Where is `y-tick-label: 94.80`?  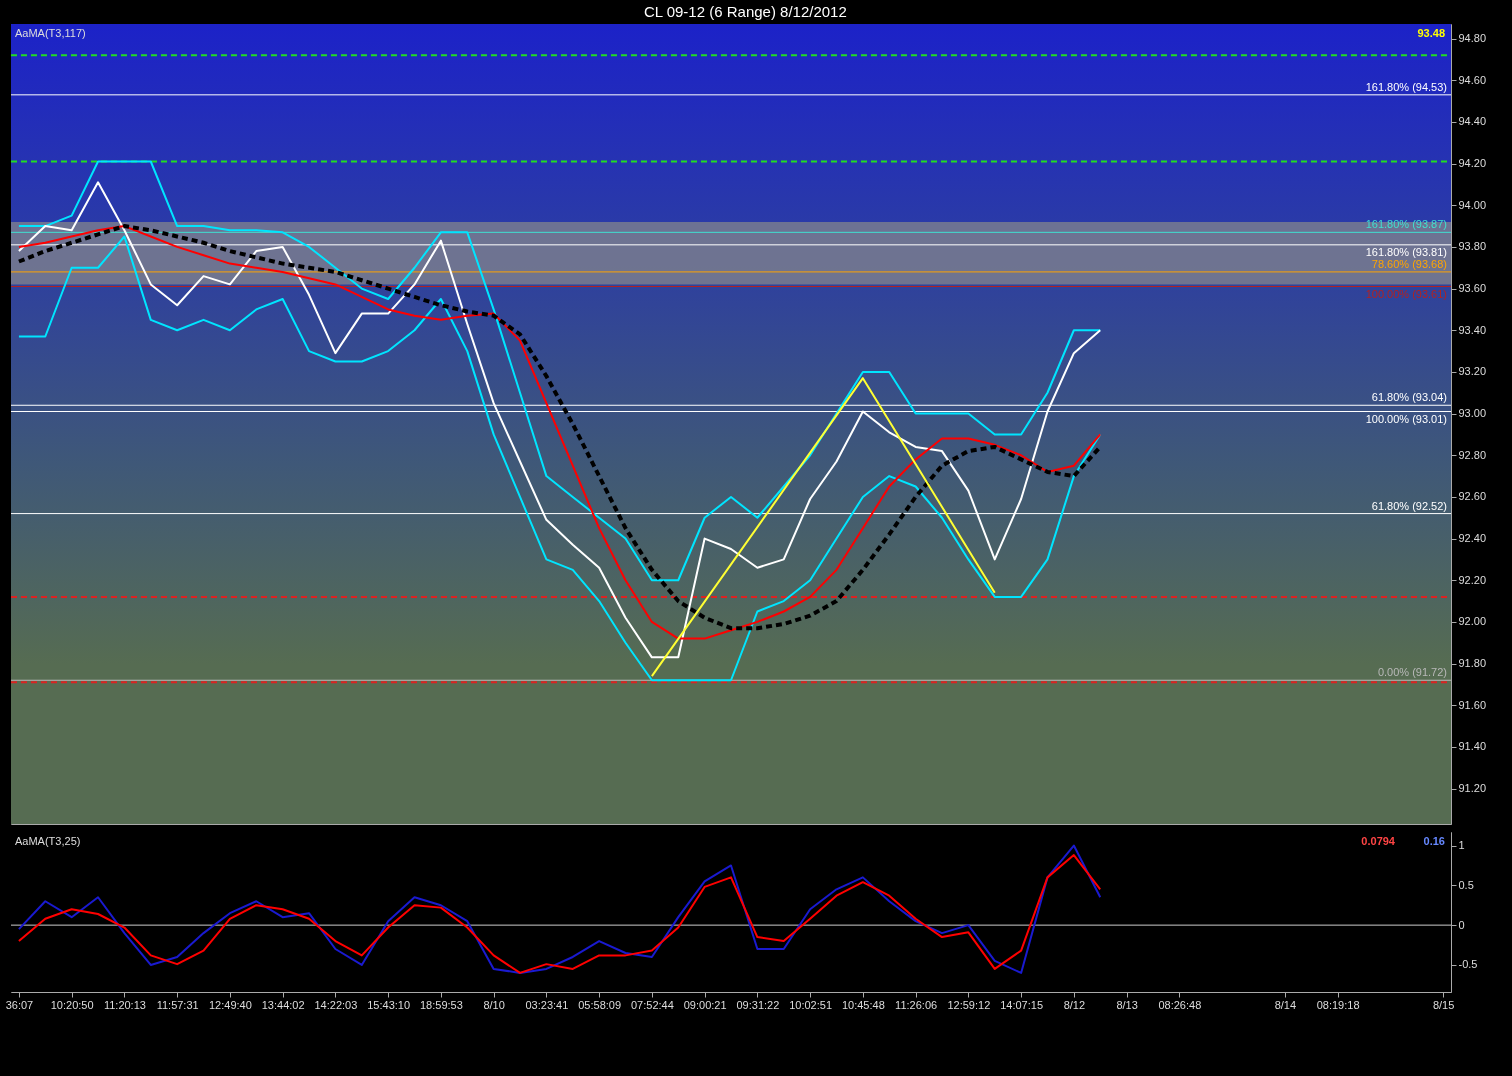
y-tick-label: 94.80 is located at coordinates (1472, 38).